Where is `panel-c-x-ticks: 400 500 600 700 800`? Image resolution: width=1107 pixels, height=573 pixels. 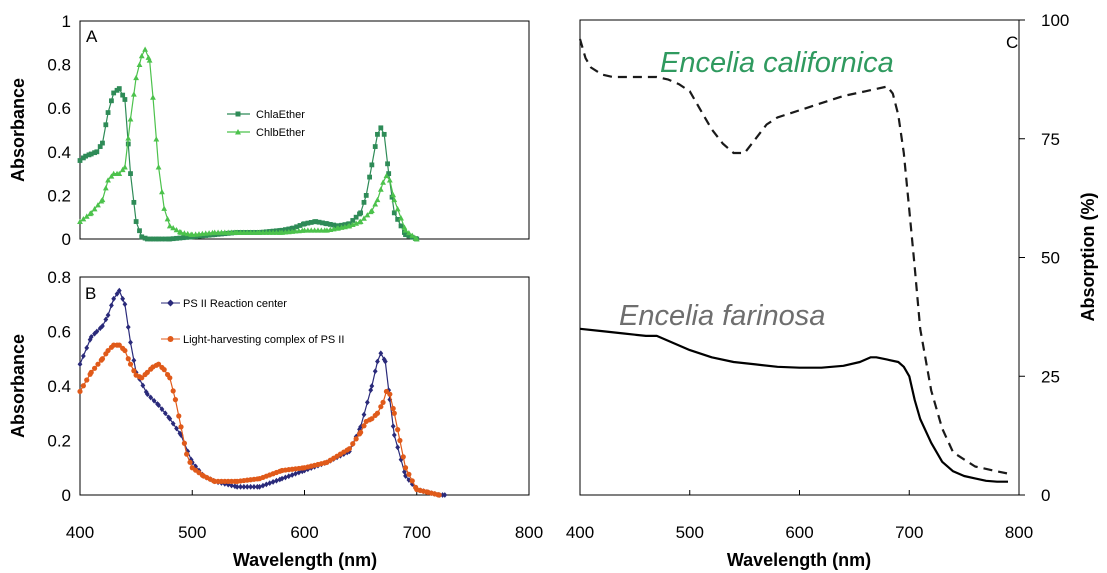 panel-c-x-ticks: 400 500 600 700 800 is located at coordinates (799, 516).